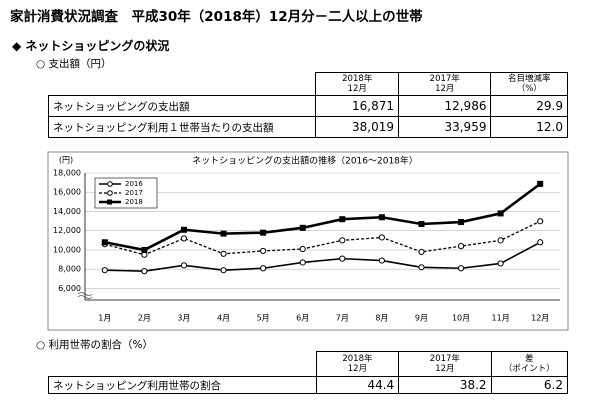 The width and height of the screenshot is (600, 411). What do you see at coordinates (67, 249) in the screenshot?
I see `y-tick-label: 10,000` at bounding box center [67, 249].